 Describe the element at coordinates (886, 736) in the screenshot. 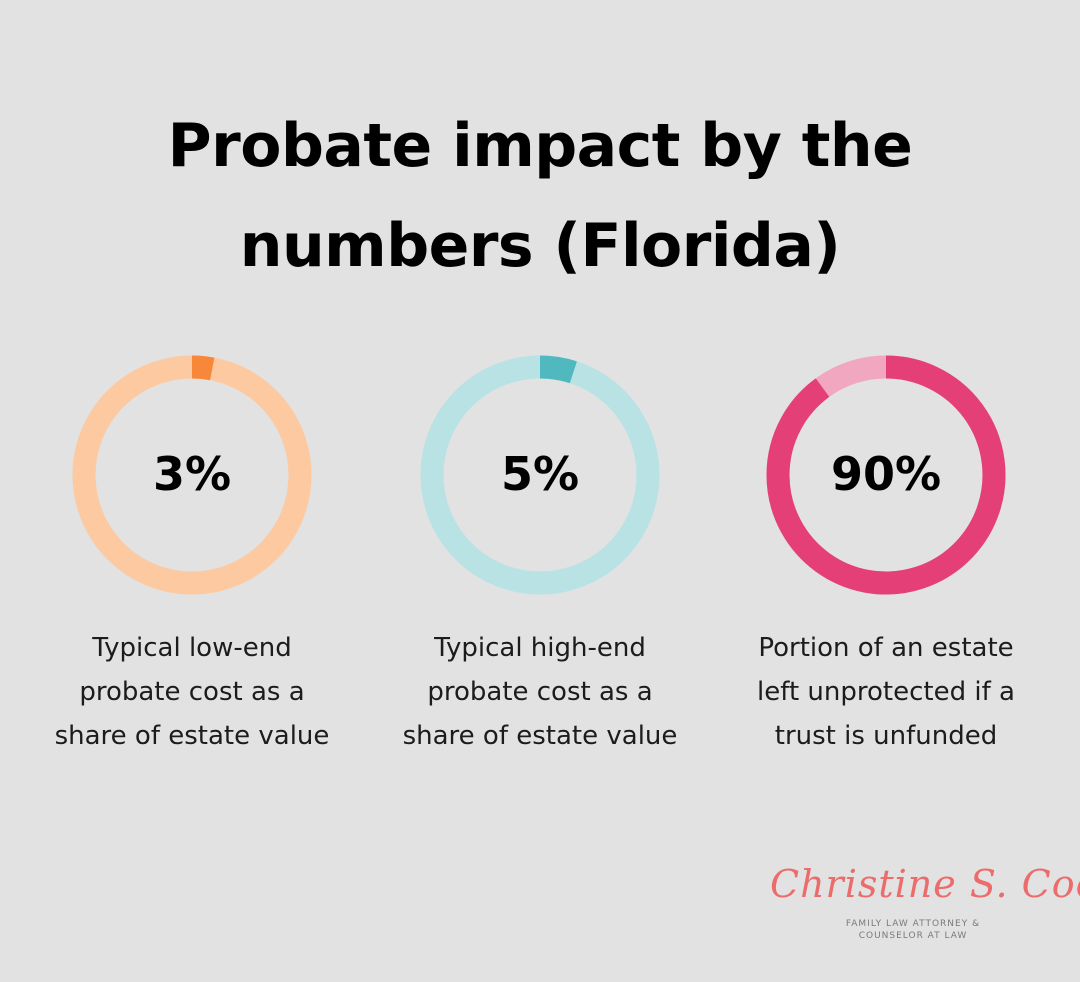

I see `caption-line: trust is unfunded` at that location.